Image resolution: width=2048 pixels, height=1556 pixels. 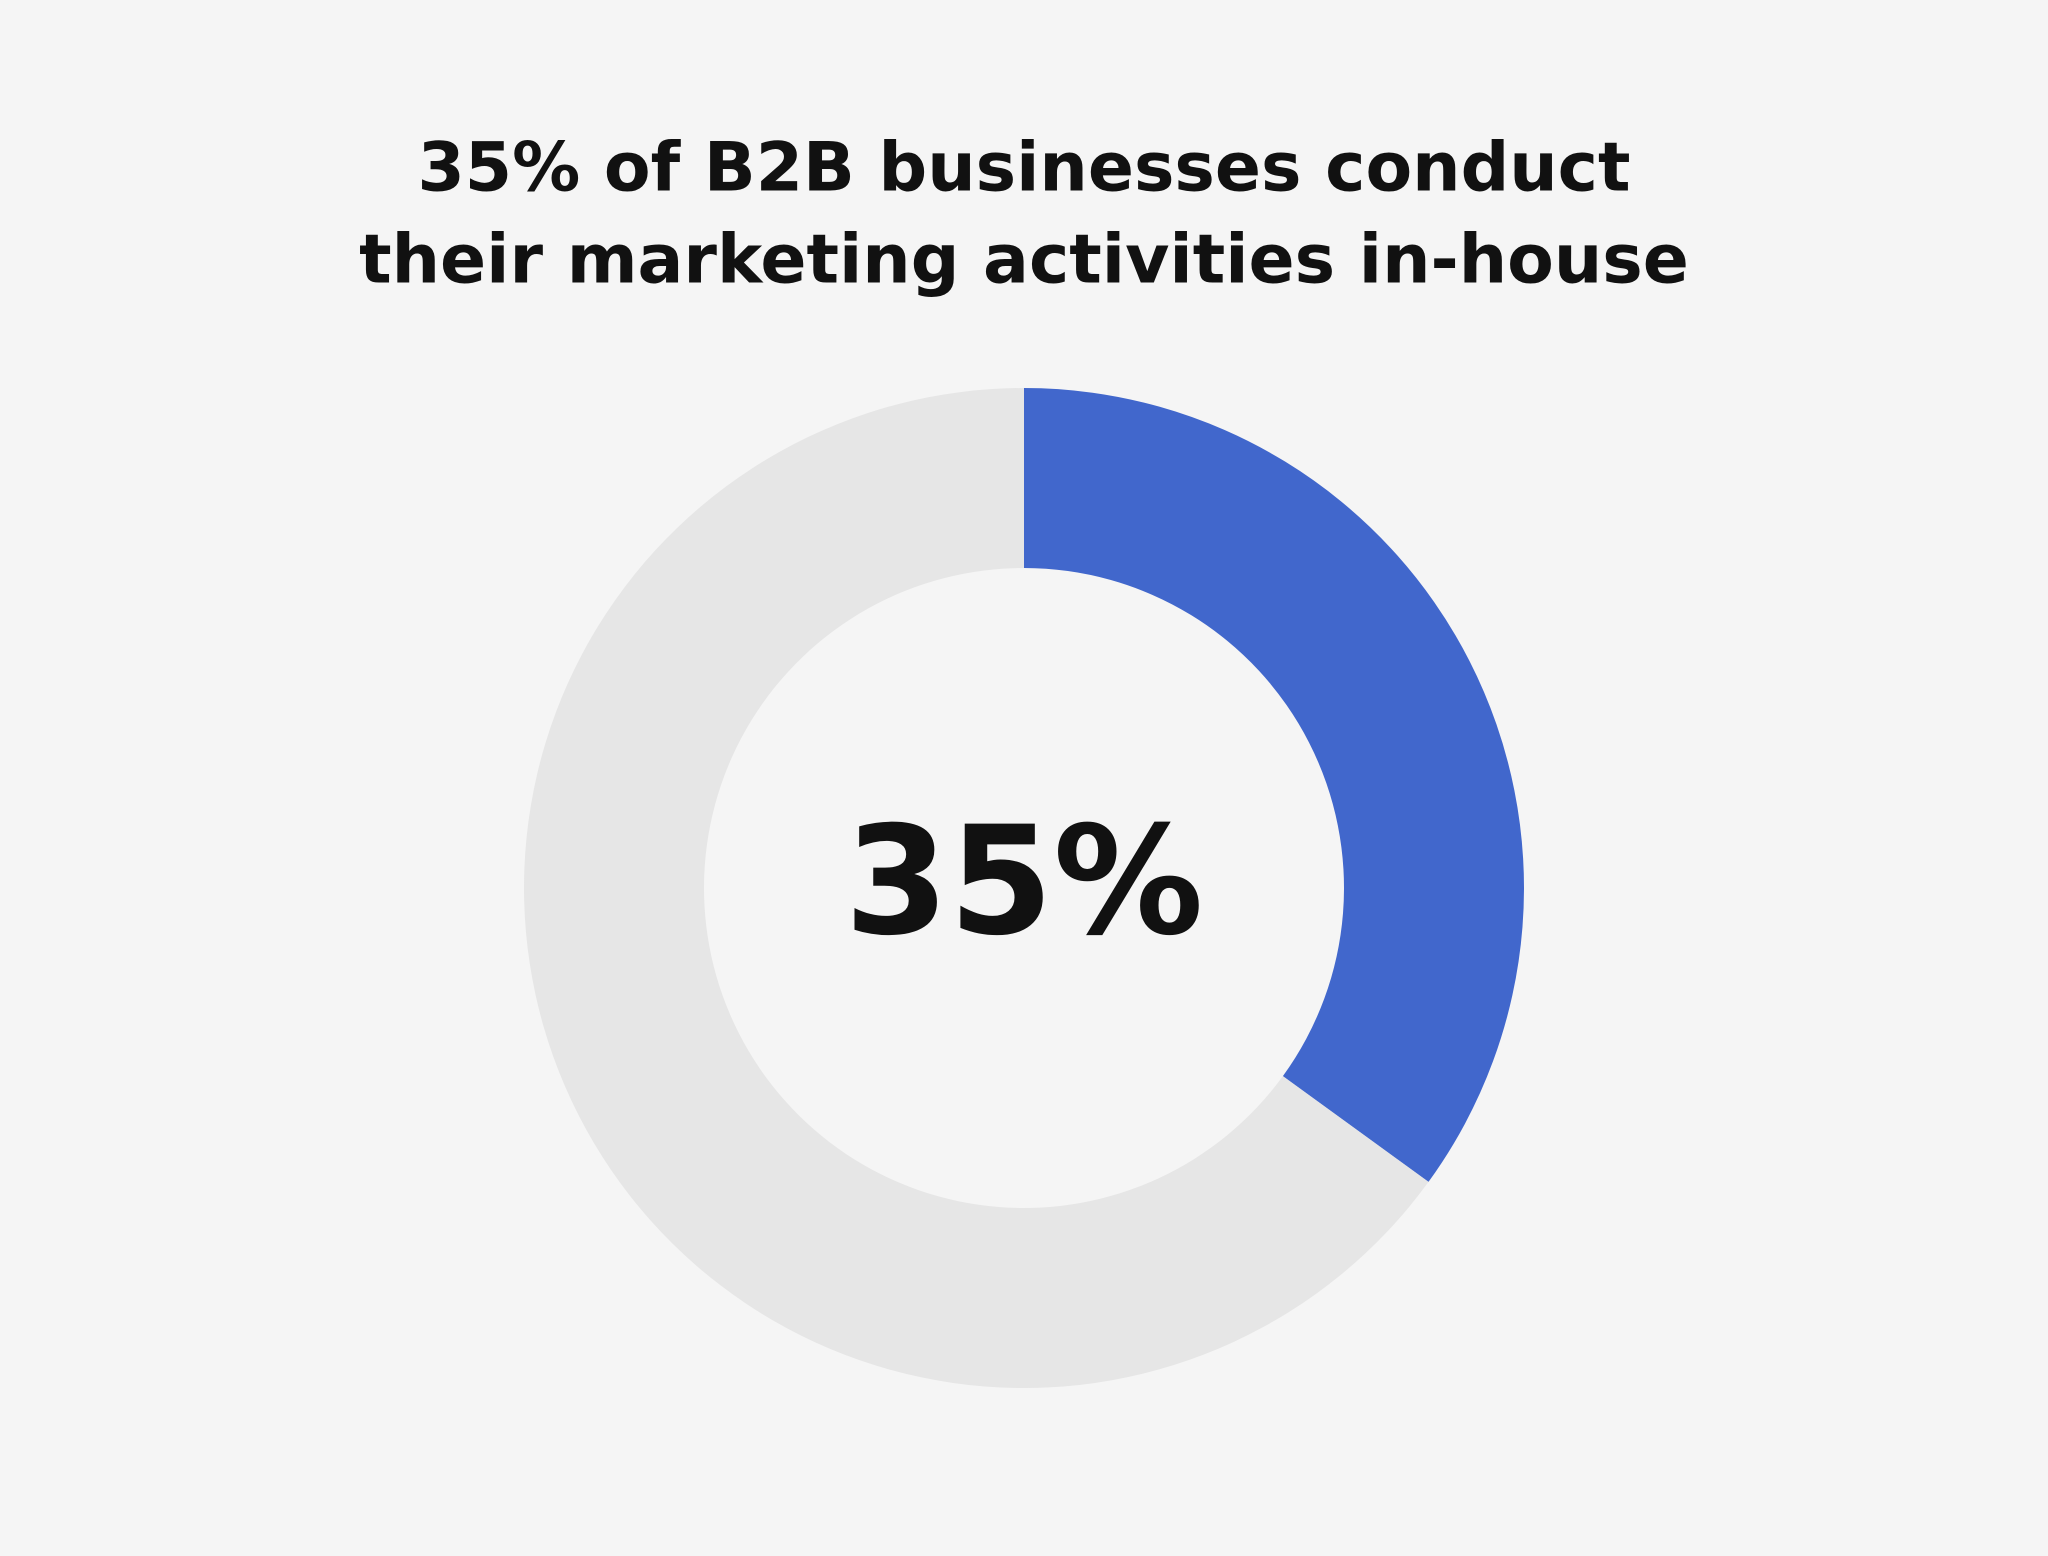 I want to click on chart-title: their marketing activities in-house, so click(x=1024, y=260).